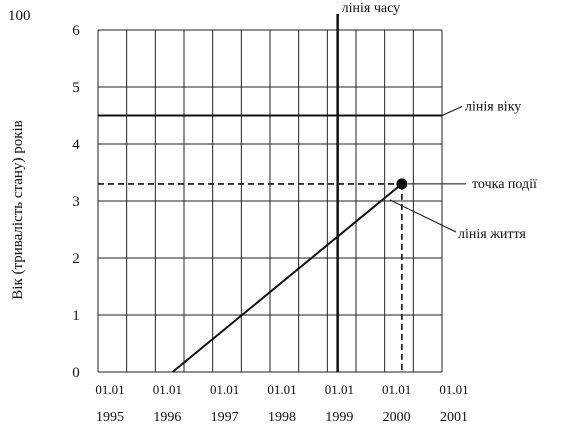  What do you see at coordinates (423, 216) in the screenshot?
I see `life-line-leader` at bounding box center [423, 216].